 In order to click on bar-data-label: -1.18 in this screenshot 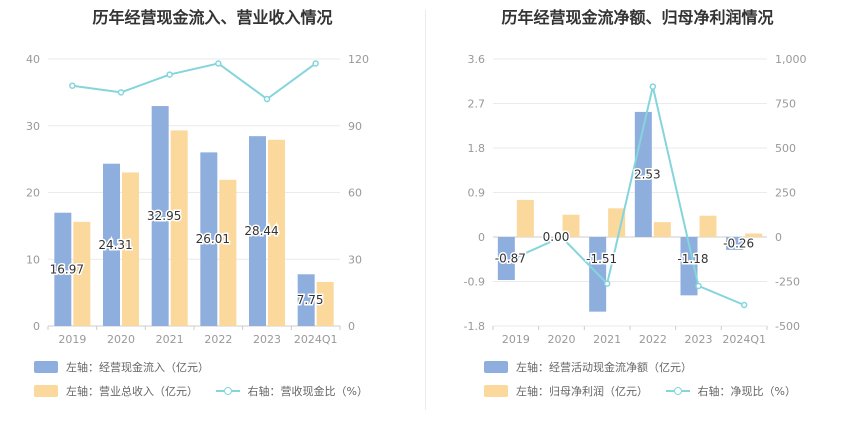, I will do `click(692, 259)`.